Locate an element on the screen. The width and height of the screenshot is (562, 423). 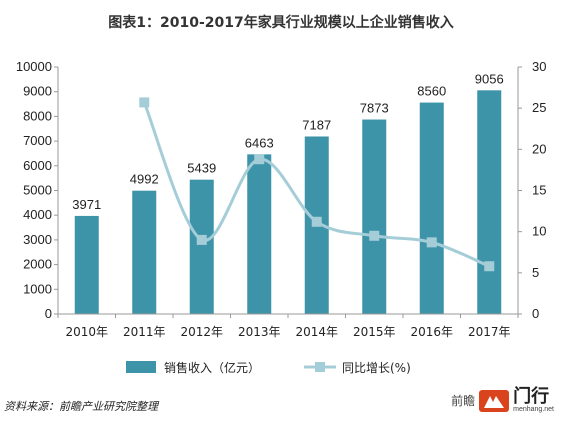
legend-bar-swatch is located at coordinates (141, 367).